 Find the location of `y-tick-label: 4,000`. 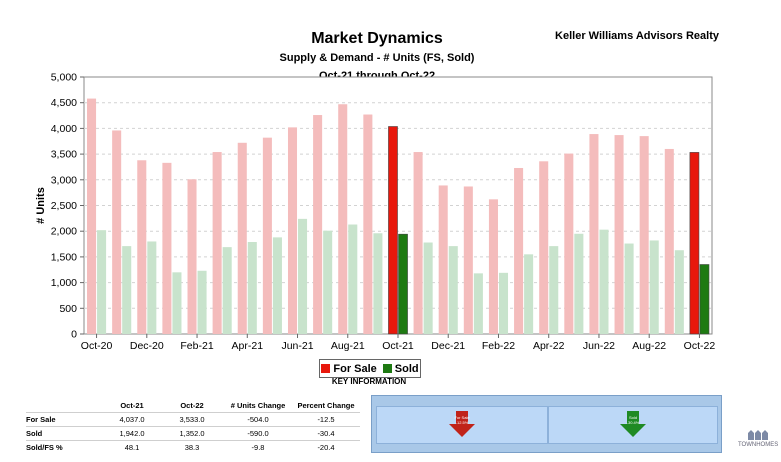

y-tick-label: 4,000 is located at coordinates (64, 129).